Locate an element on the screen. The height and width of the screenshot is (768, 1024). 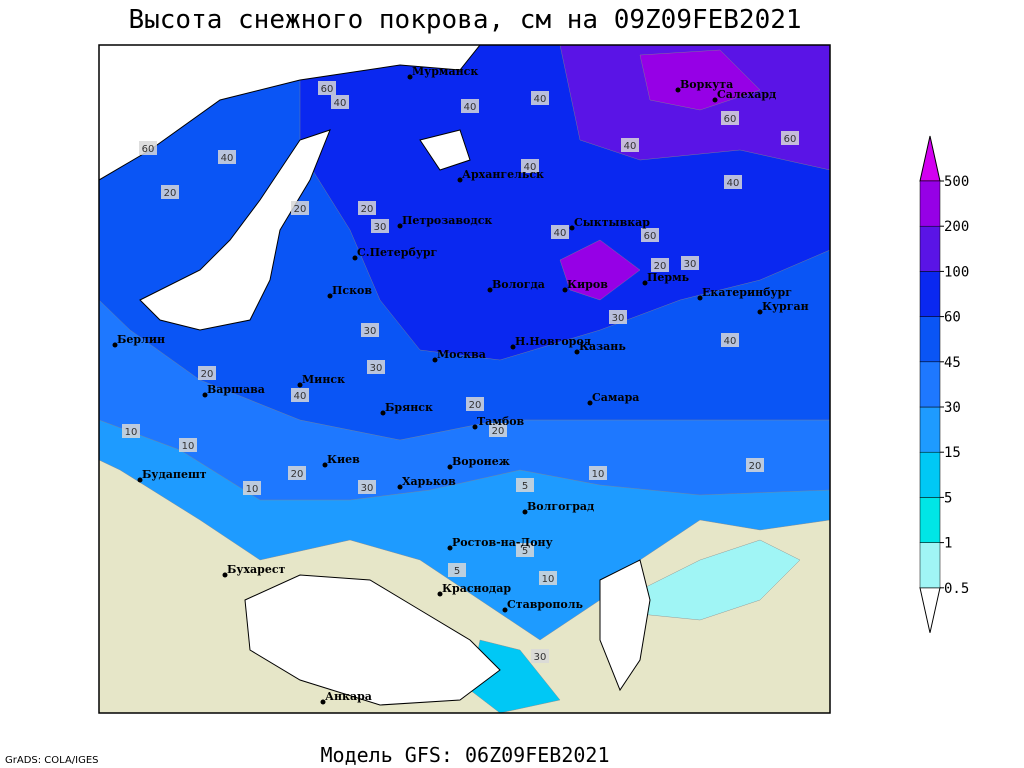
legend-label: 30 is located at coordinates (952, 408).